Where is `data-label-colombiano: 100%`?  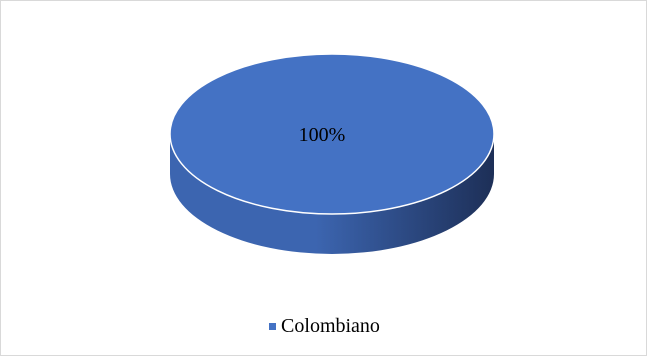
data-label-colombiano: 100% is located at coordinates (322, 135).